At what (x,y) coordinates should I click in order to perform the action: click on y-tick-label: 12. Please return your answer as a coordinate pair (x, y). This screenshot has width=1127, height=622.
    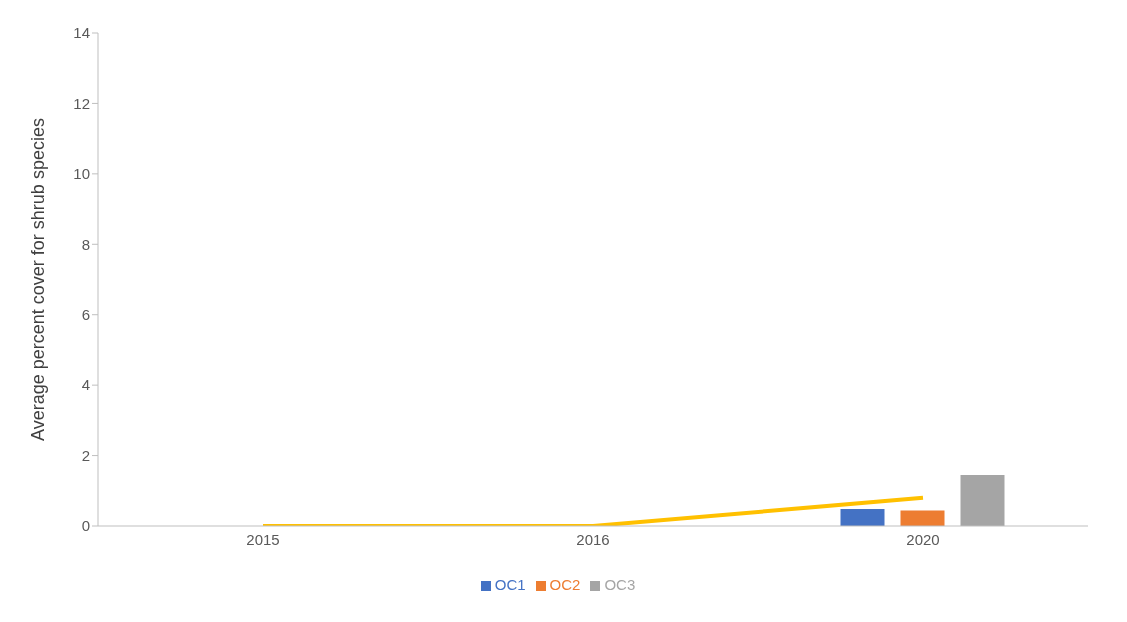
    Looking at the image, I should click on (81, 103).